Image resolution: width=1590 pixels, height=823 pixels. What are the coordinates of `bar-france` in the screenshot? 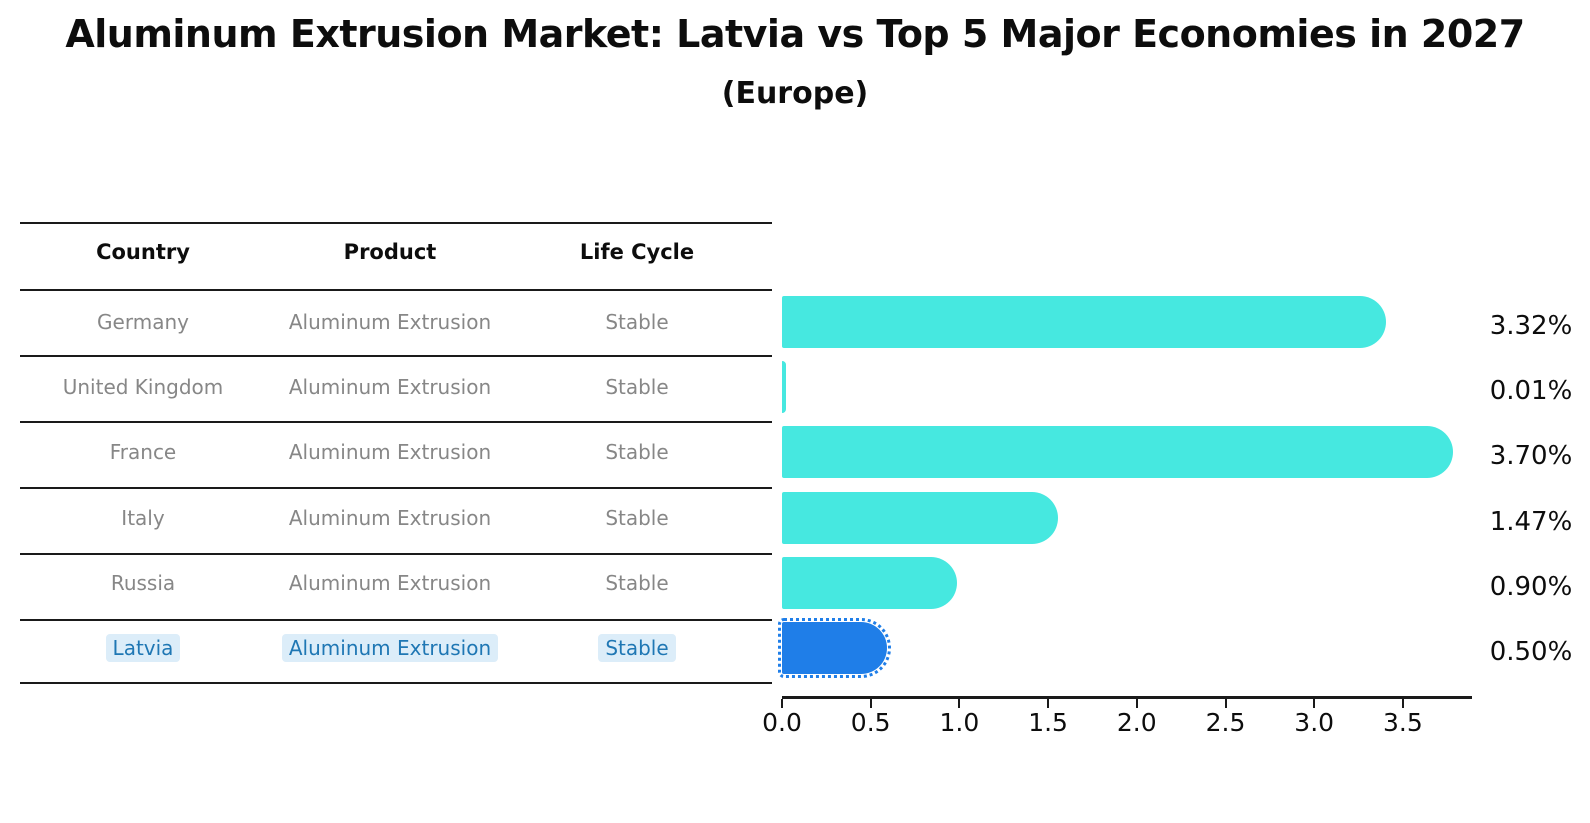 It's located at (1117, 452).